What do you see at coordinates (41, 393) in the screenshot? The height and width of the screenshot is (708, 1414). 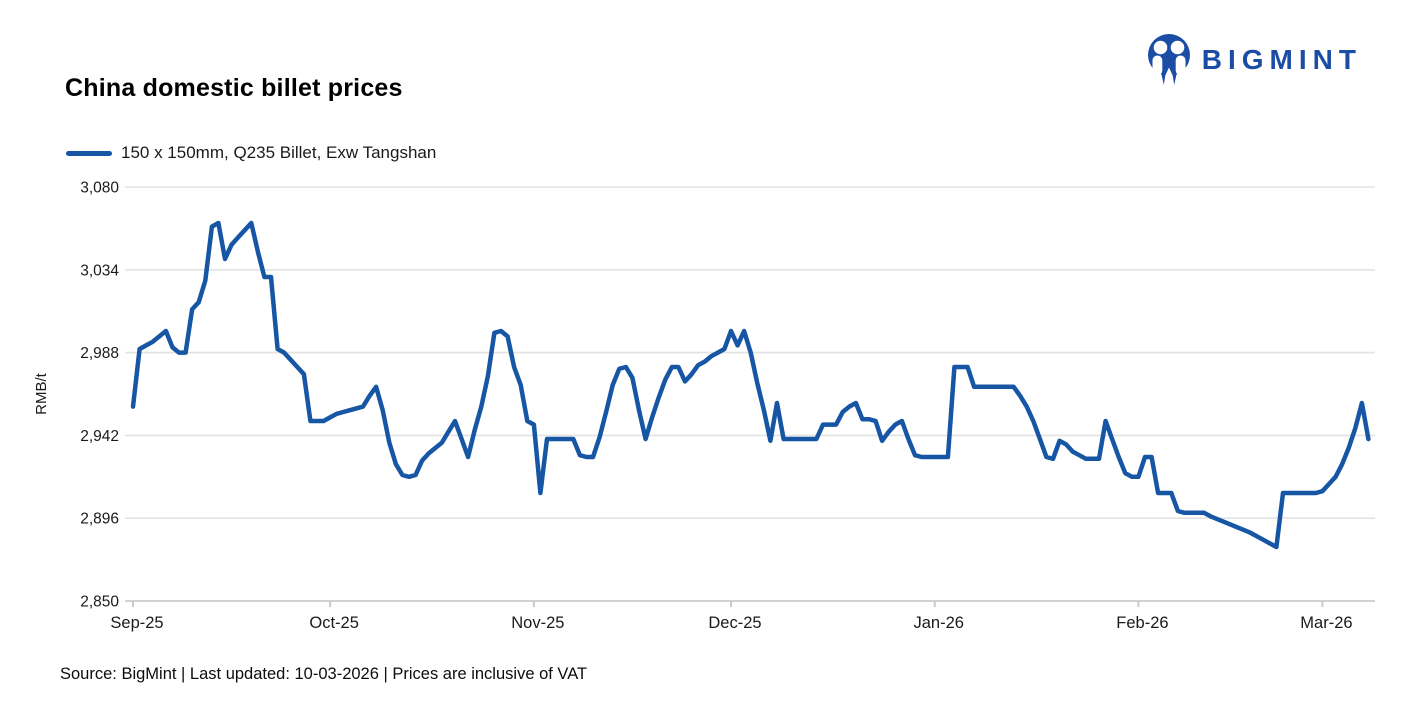 I see `y-axis-title: RMB/t` at bounding box center [41, 393].